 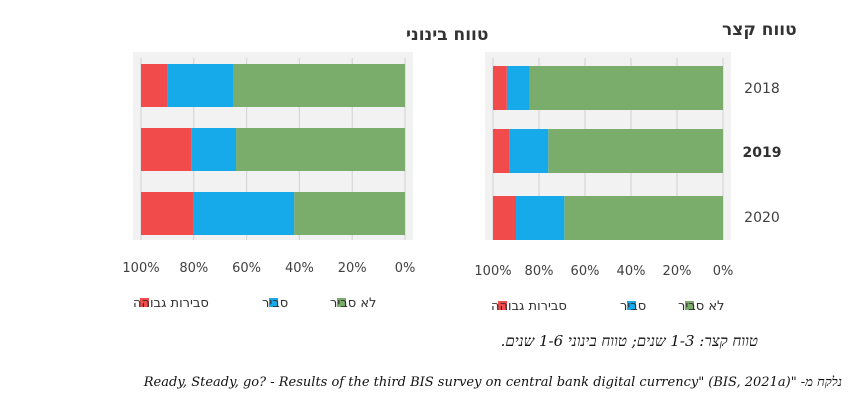 What do you see at coordinates (762, 89) in the screenshot?
I see `category-label: 2018` at bounding box center [762, 89].